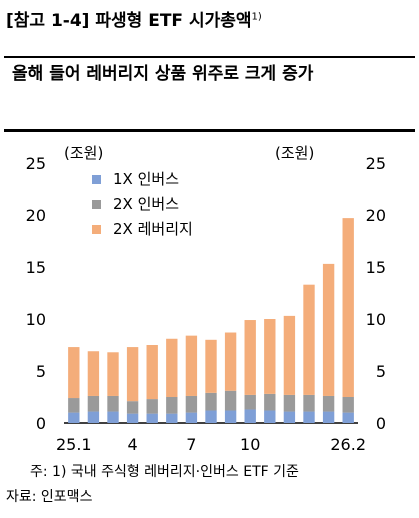 This screenshot has width=419, height=518. What do you see at coordinates (41, 371) in the screenshot?
I see `y-tick-label-left: 5` at bounding box center [41, 371].